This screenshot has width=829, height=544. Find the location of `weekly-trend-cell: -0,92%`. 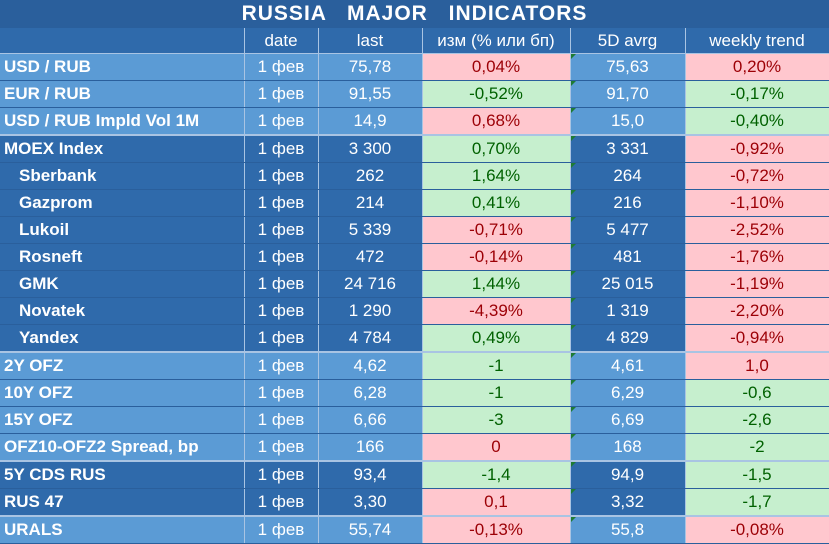

weekly-trend-cell: -0,92% is located at coordinates (757, 148).